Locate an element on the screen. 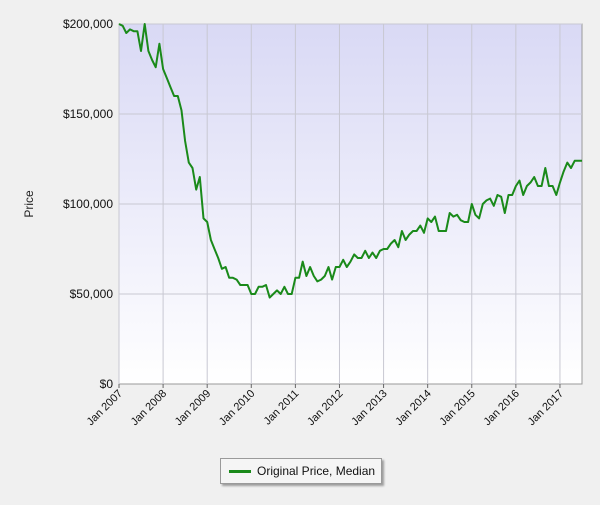 The height and width of the screenshot is (505, 600). x-tick-label: Jan 2007 is located at coordinates (105, 408).